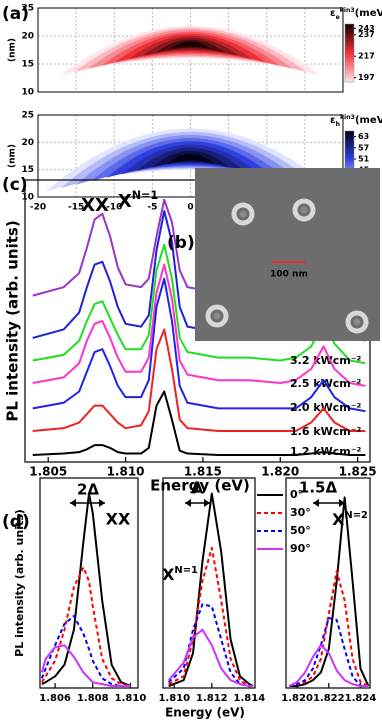 This screenshot has width=382, height=722. Describe the element at coordinates (363, 147) in the screenshot. I see `colorbar-tick-label: 57` at that location.